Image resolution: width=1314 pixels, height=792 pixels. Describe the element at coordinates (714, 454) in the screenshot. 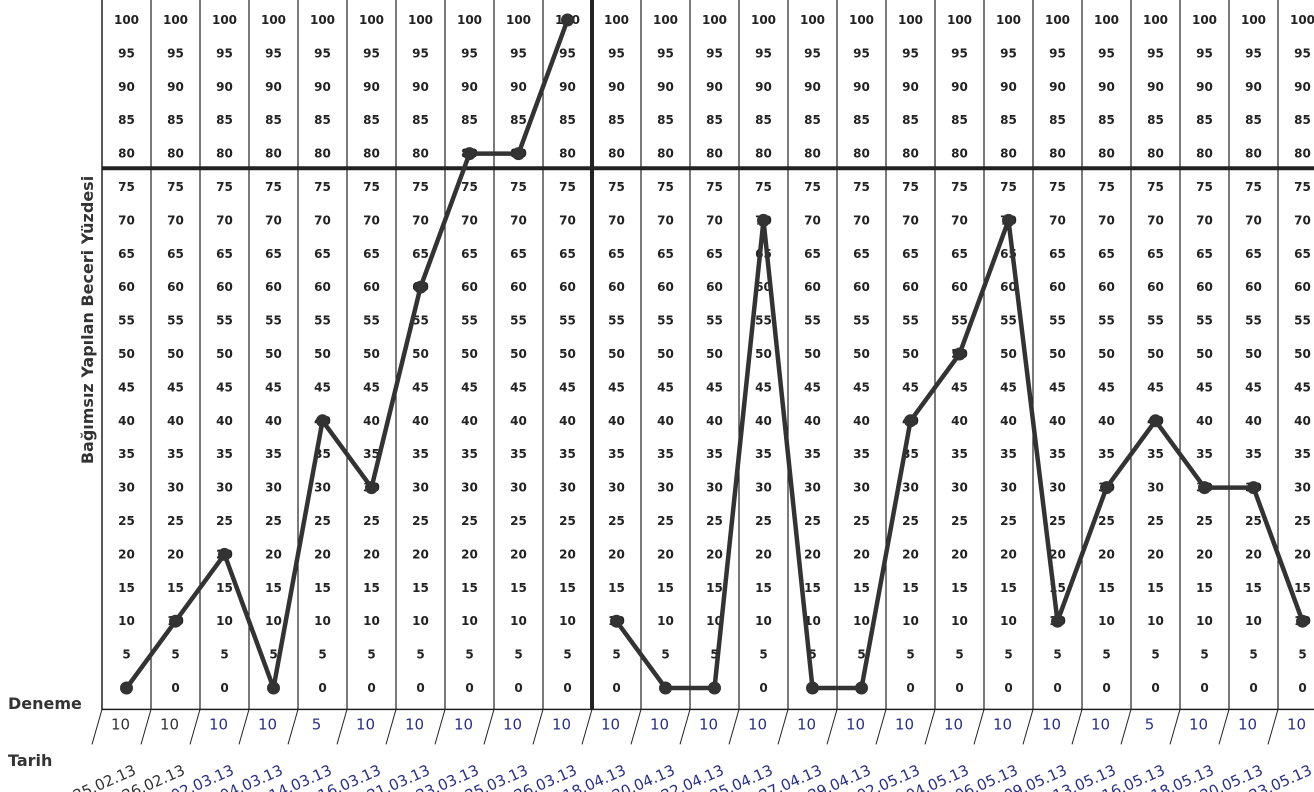

I see `scale-value: 35` at that location.